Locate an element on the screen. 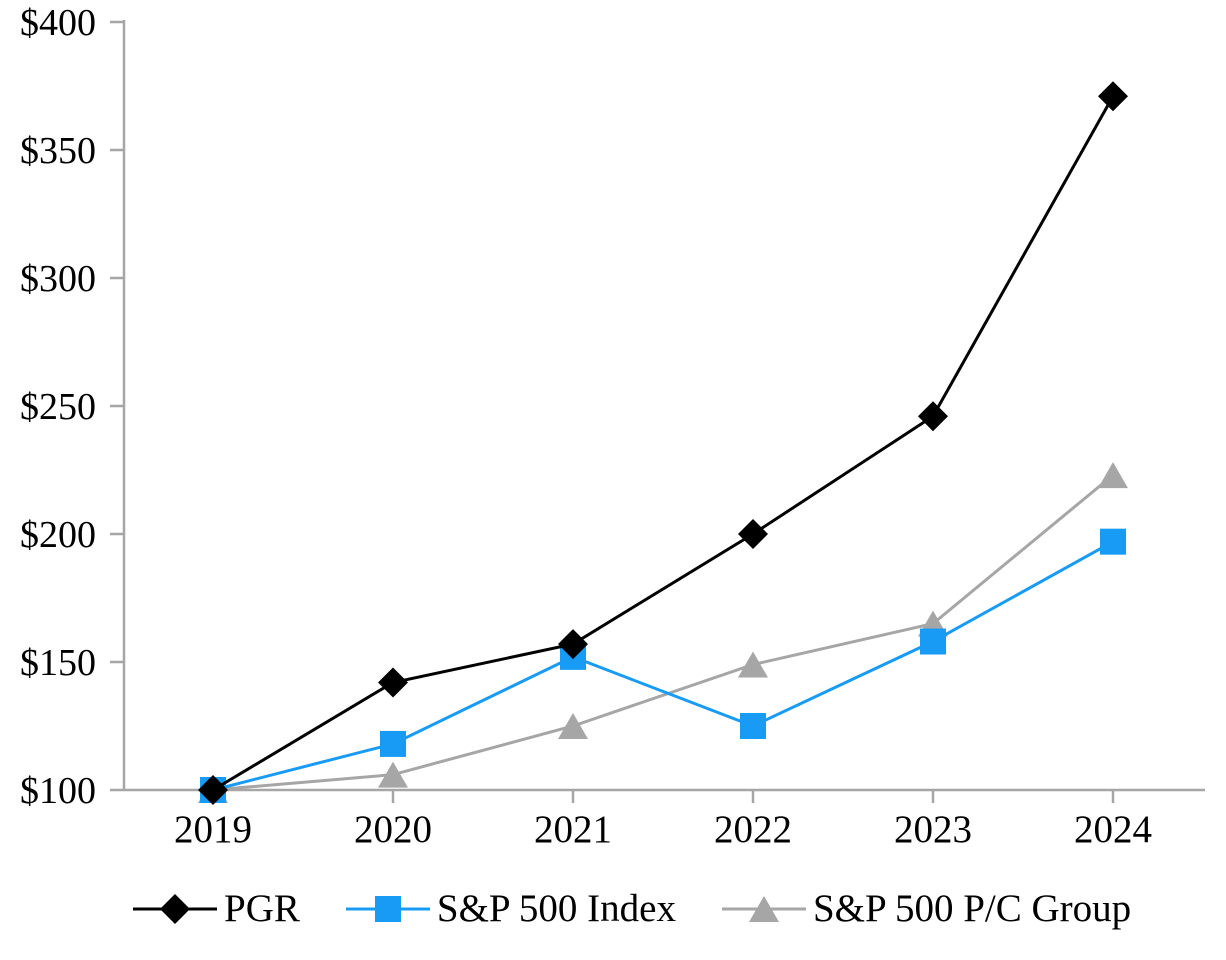 The image size is (1226, 960). legend-label-s-p-500-p-c-group: S&P 500 P/C Group is located at coordinates (972, 908).